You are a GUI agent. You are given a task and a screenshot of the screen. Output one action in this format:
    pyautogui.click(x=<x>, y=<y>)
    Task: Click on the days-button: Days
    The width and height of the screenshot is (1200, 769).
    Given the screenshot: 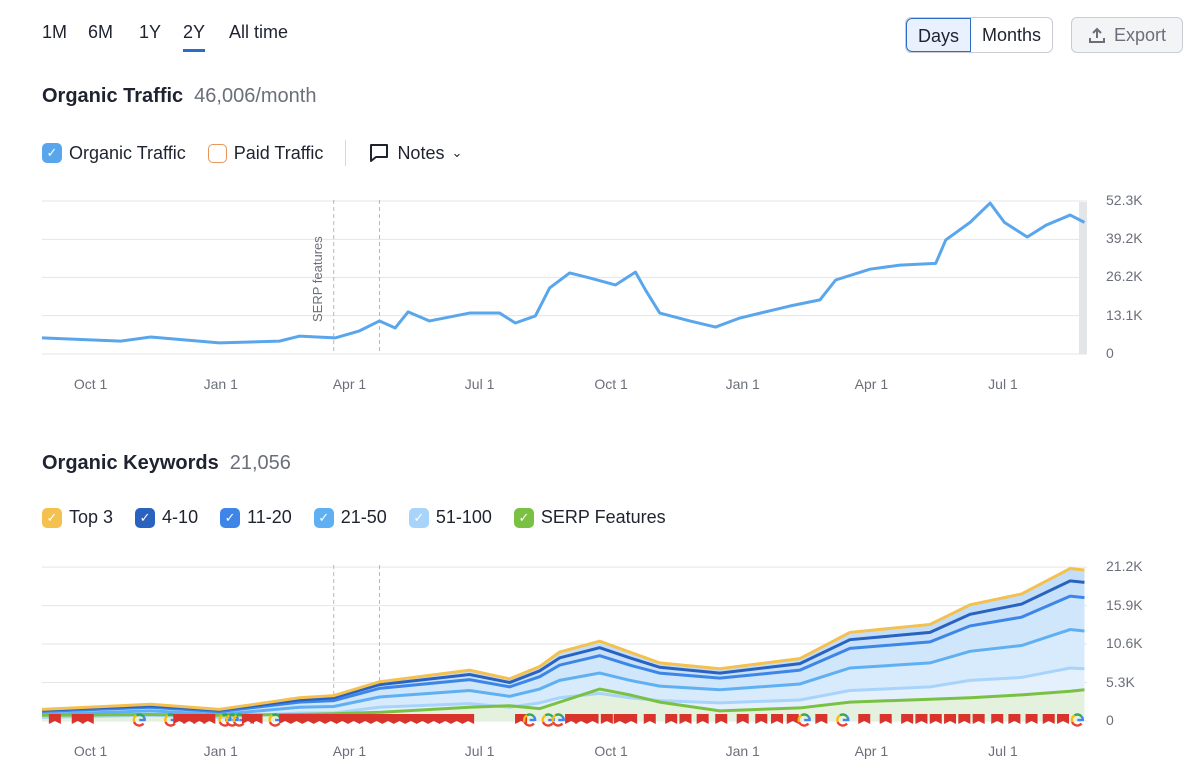 What is the action you would take?
    pyautogui.click(x=939, y=35)
    